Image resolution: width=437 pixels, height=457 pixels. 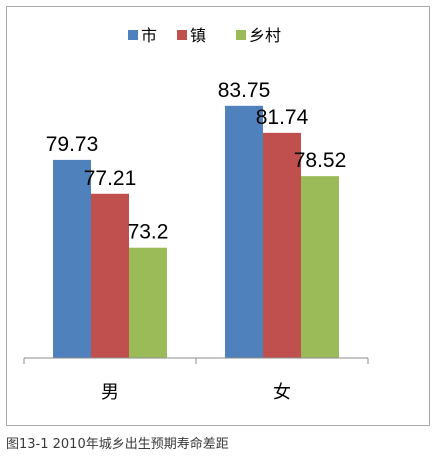 What do you see at coordinates (133, 35) in the screenshot?
I see `legend-swatch-市` at bounding box center [133, 35].